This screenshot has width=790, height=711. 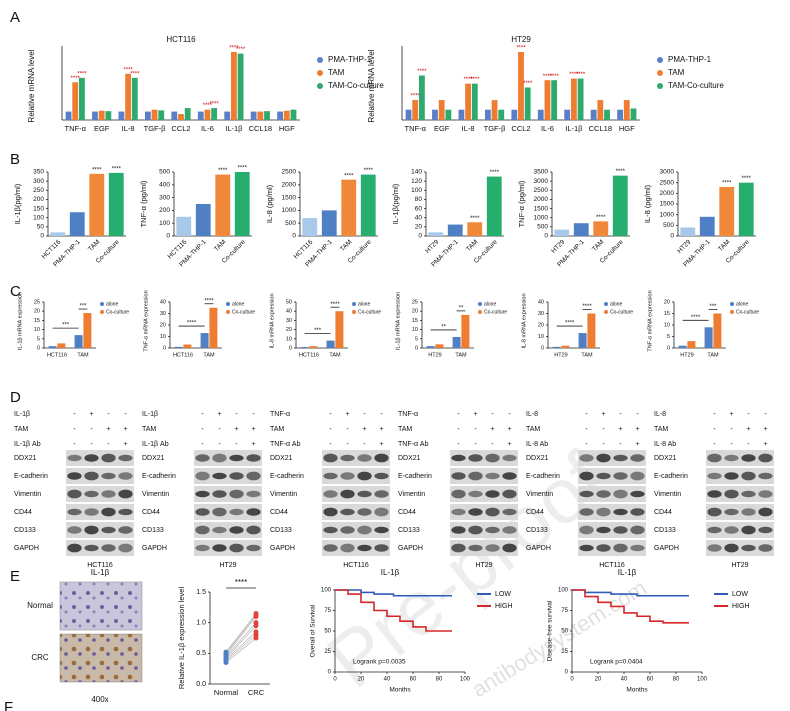 What do you see at coordinates (542, 227) in the screenshot?
I see `y-tick-label: 500` at bounding box center [542, 227].